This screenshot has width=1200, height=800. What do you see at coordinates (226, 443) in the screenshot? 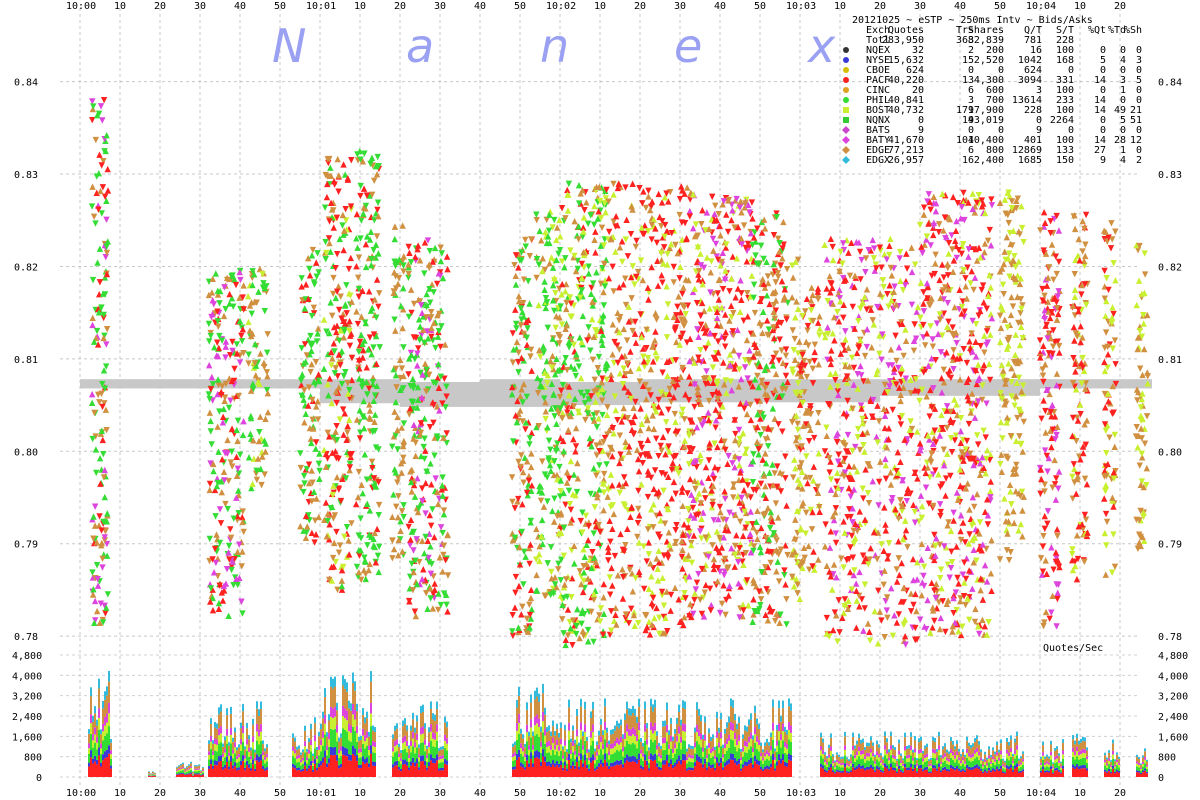
I see `quote-cluster` at bounding box center [226, 443].